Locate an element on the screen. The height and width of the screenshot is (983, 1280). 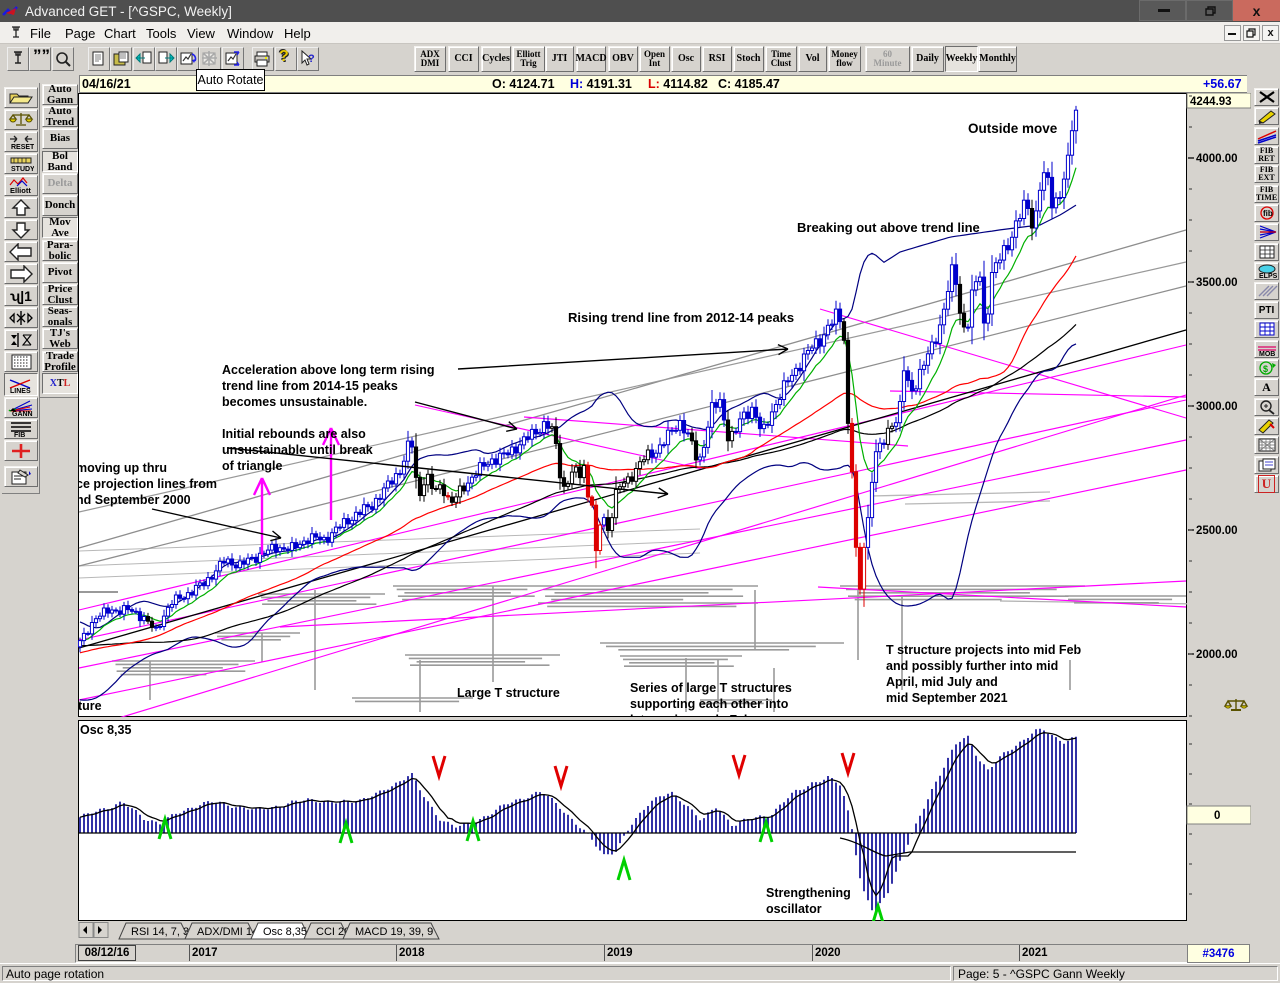
svg-text: 4244.93 is located at coordinates (1211, 102).